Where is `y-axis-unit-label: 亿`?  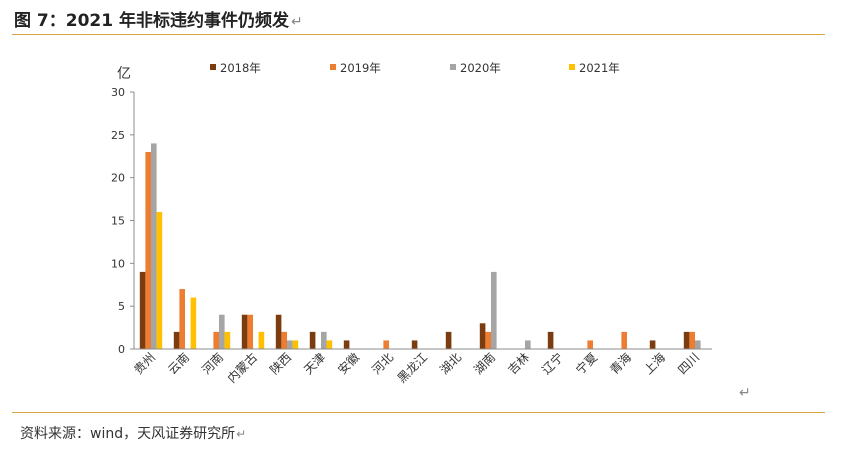 y-axis-unit-label: 亿 is located at coordinates (124, 74).